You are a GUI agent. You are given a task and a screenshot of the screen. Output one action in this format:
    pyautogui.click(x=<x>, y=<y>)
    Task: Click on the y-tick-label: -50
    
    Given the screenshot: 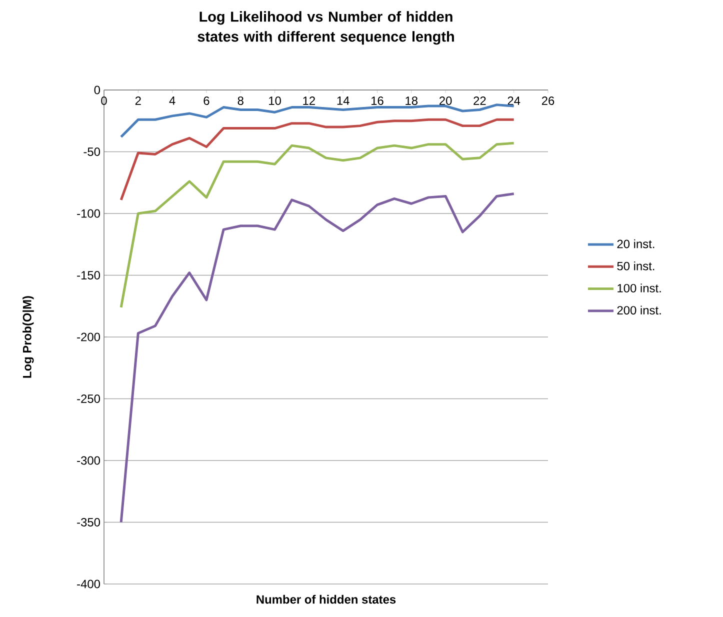 What is the action you would take?
    pyautogui.click(x=92, y=152)
    